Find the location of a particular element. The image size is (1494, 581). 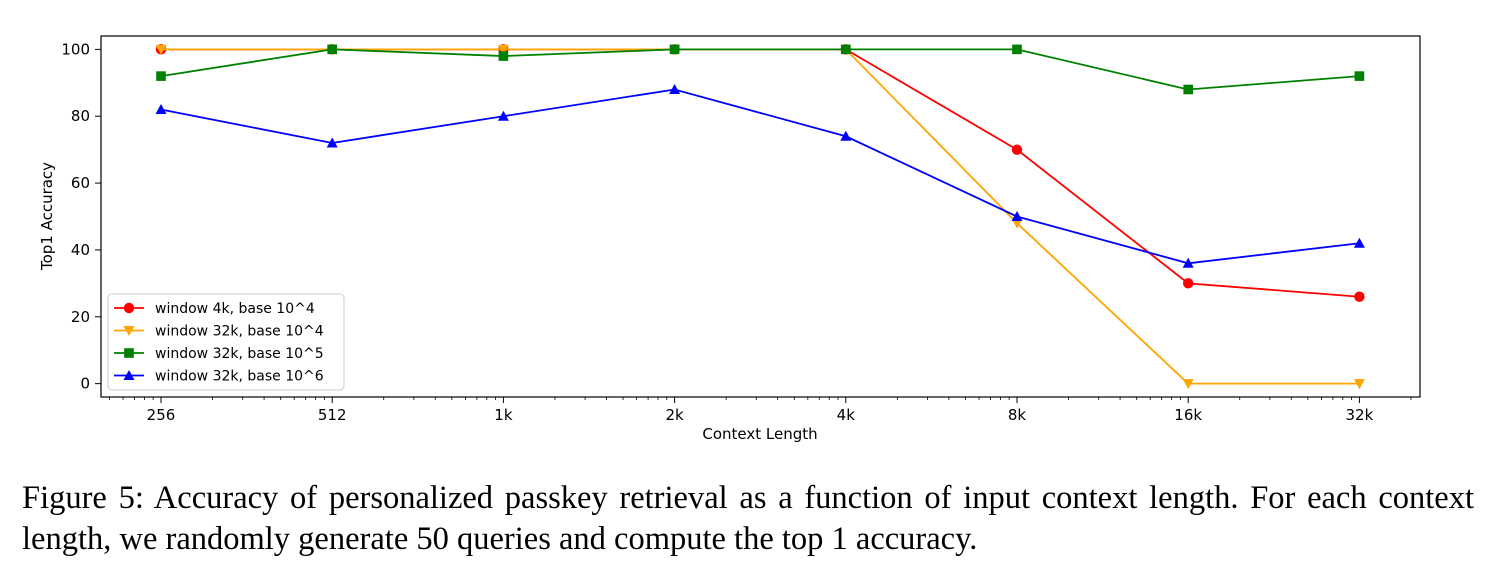

y-tick-label: 20 is located at coordinates (80, 317).